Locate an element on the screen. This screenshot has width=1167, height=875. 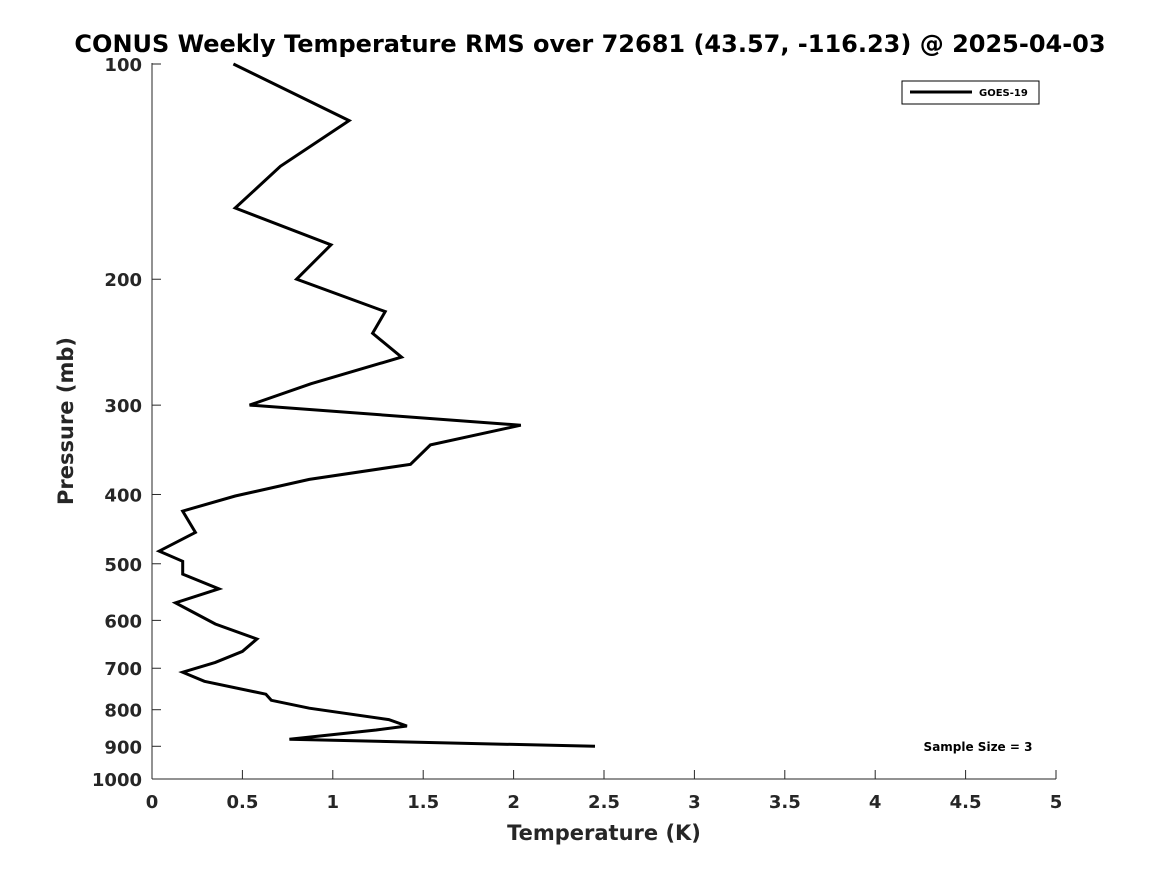
y-tick-label: 700 is located at coordinates (123, 669).